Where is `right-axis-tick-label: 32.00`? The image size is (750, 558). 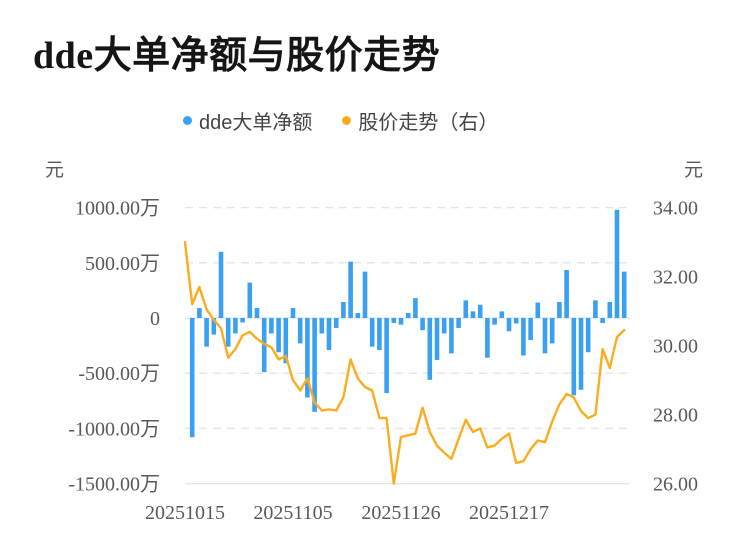 right-axis-tick-label: 32.00 is located at coordinates (675, 278).